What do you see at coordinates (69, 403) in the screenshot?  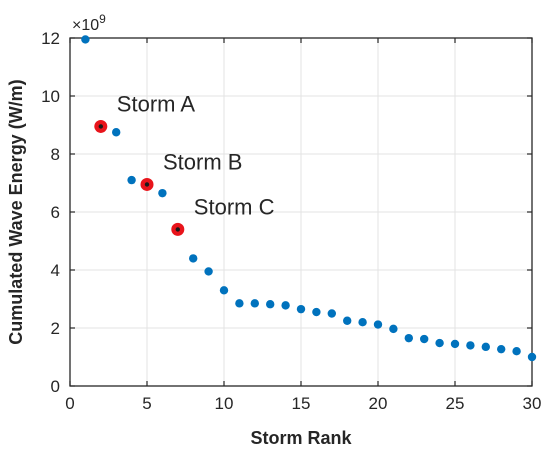 I see `x-tick-label: 0` at bounding box center [69, 403].